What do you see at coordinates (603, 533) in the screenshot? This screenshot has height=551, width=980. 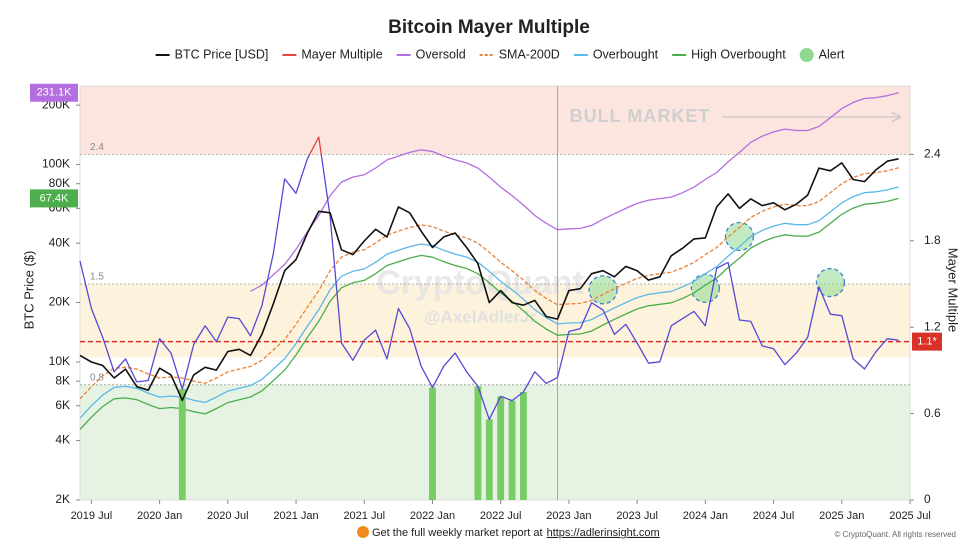 I see `footer-link: https://adlerinsight.com` at bounding box center [603, 533].